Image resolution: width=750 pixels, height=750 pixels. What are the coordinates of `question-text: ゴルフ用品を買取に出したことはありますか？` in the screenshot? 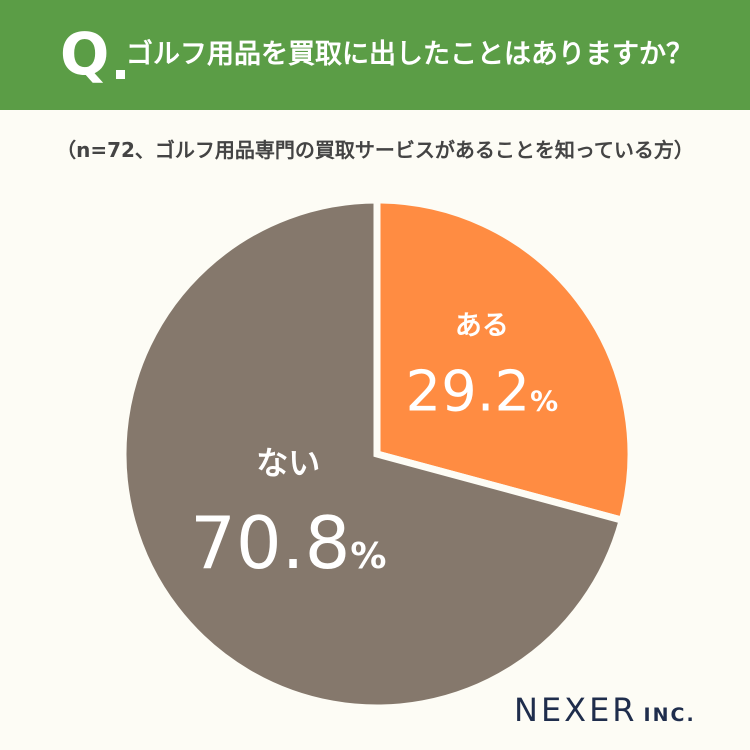 It's located at (409, 54).